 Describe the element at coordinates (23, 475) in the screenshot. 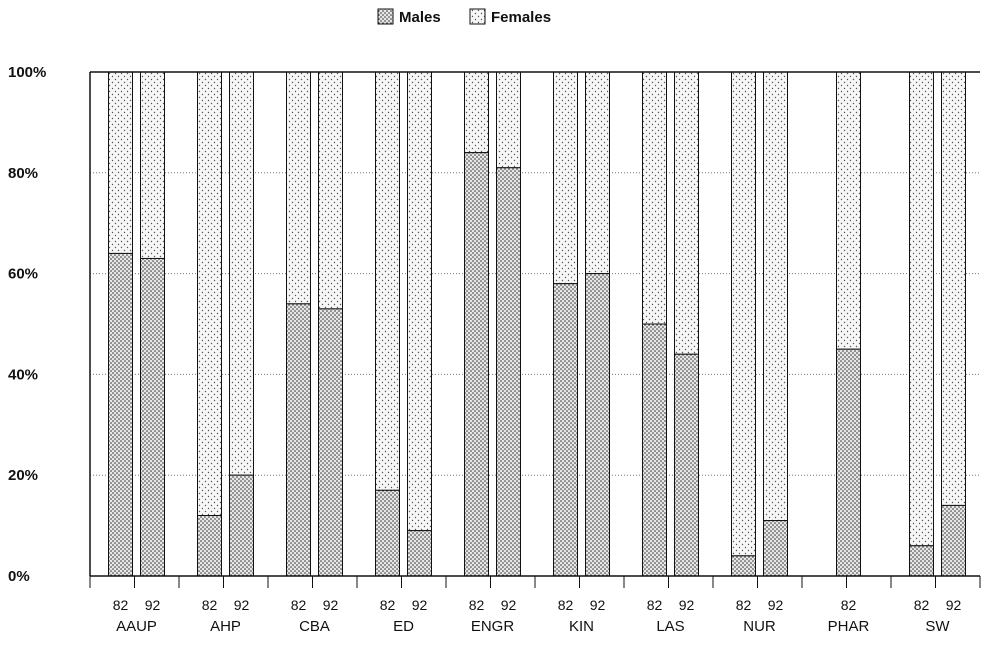

I see `y-tick-label: 20%` at that location.